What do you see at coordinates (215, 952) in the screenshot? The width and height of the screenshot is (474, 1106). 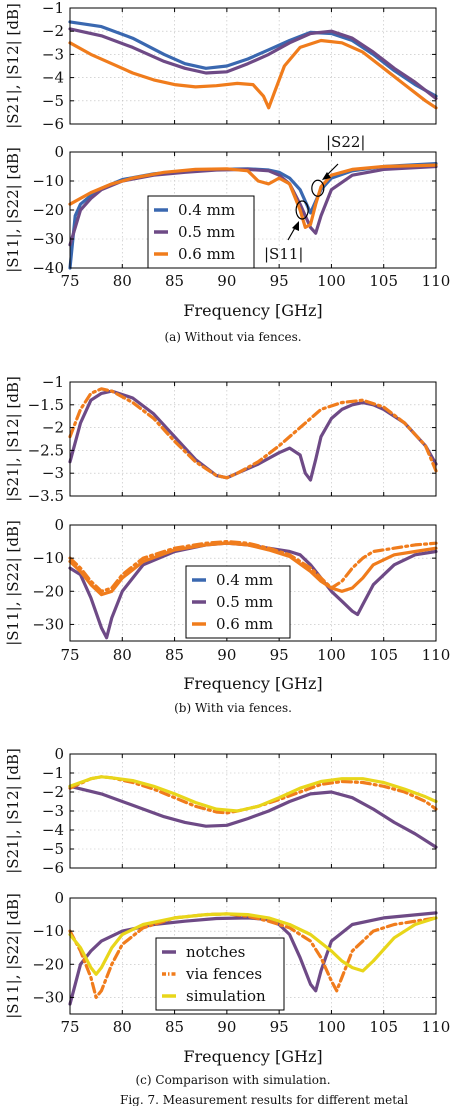 I see `legend-entry: notches` at bounding box center [215, 952].